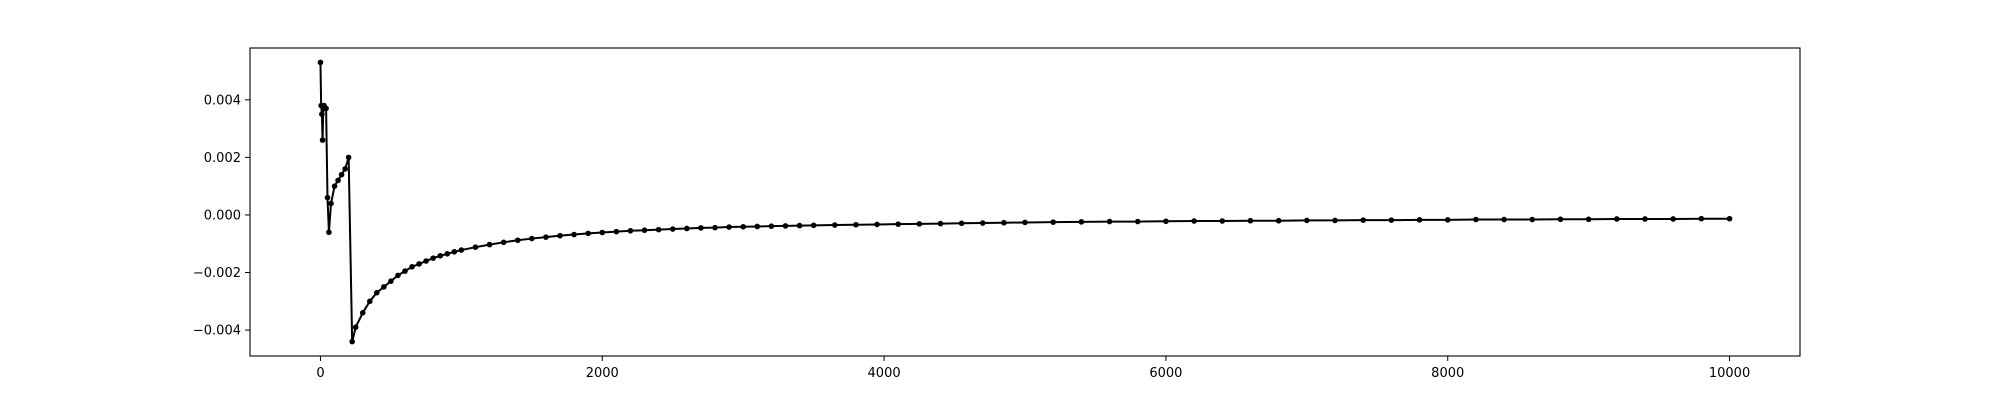 The image size is (2000, 400). Describe the element at coordinates (217, 273) in the screenshot. I see `y-tick-label: −0.002` at that location.